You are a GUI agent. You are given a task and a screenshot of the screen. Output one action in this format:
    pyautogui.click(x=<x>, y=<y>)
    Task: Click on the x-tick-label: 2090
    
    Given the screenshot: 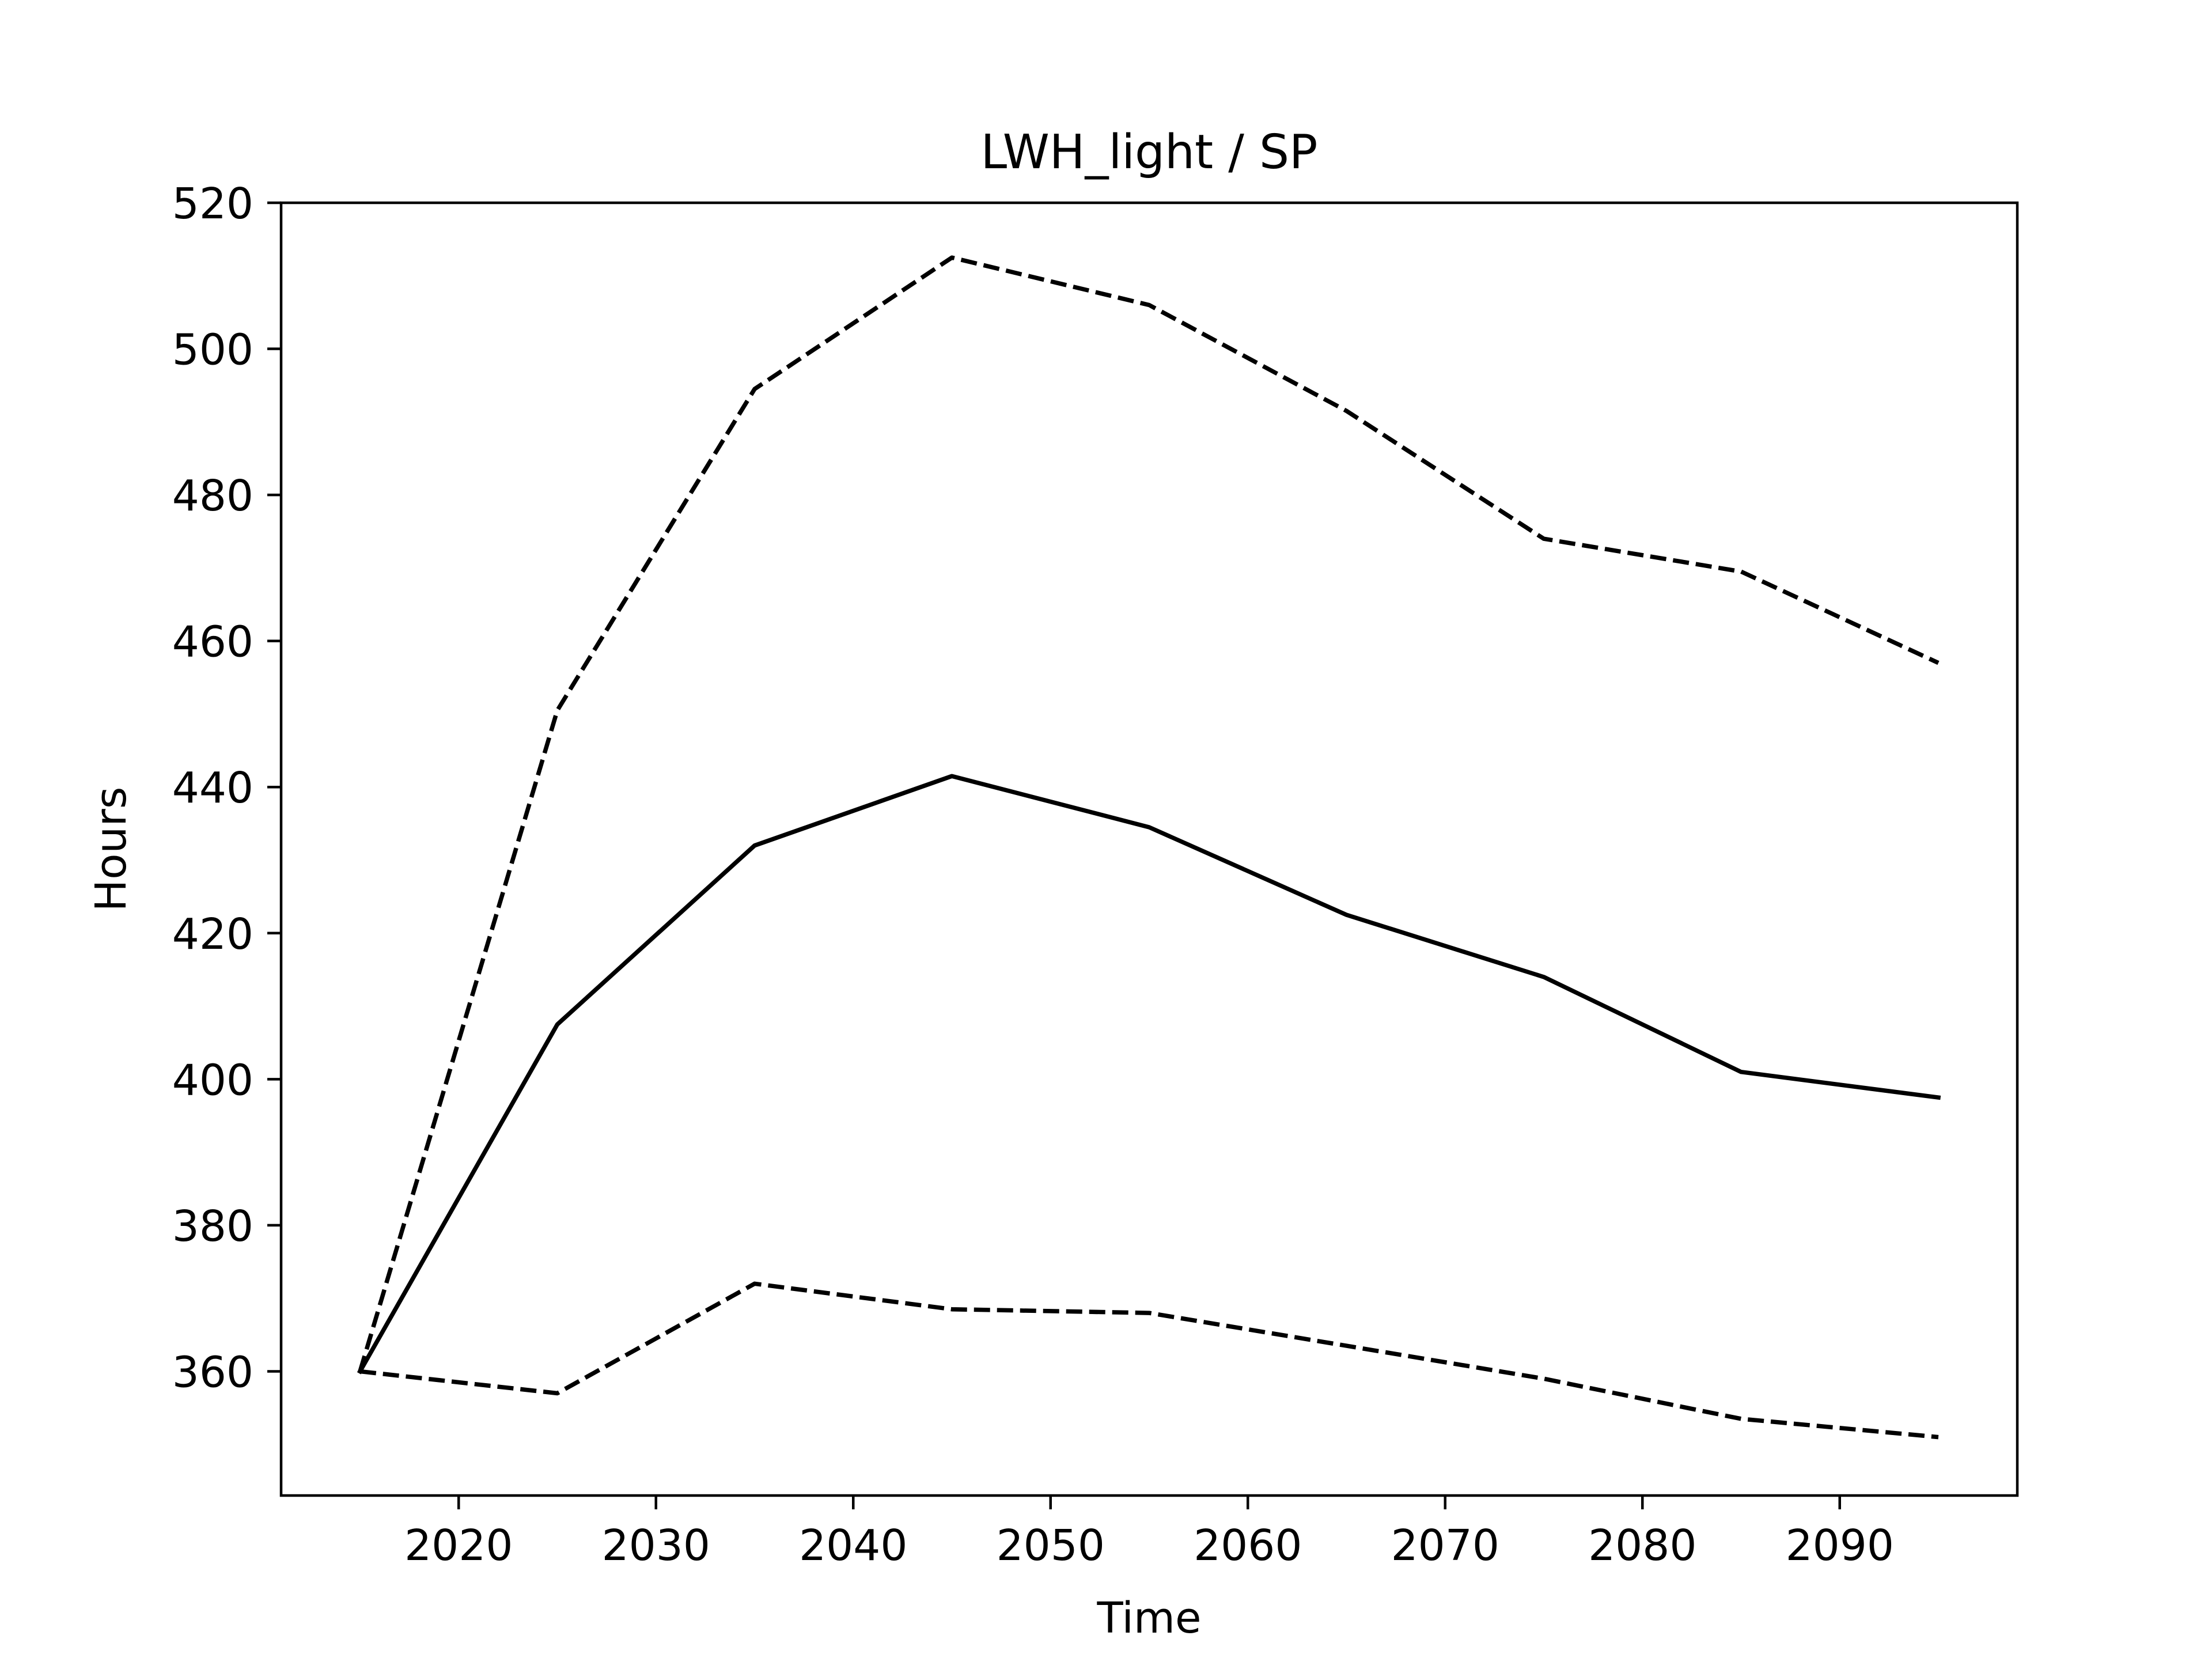 What is the action you would take?
    pyautogui.click(x=1840, y=1545)
    